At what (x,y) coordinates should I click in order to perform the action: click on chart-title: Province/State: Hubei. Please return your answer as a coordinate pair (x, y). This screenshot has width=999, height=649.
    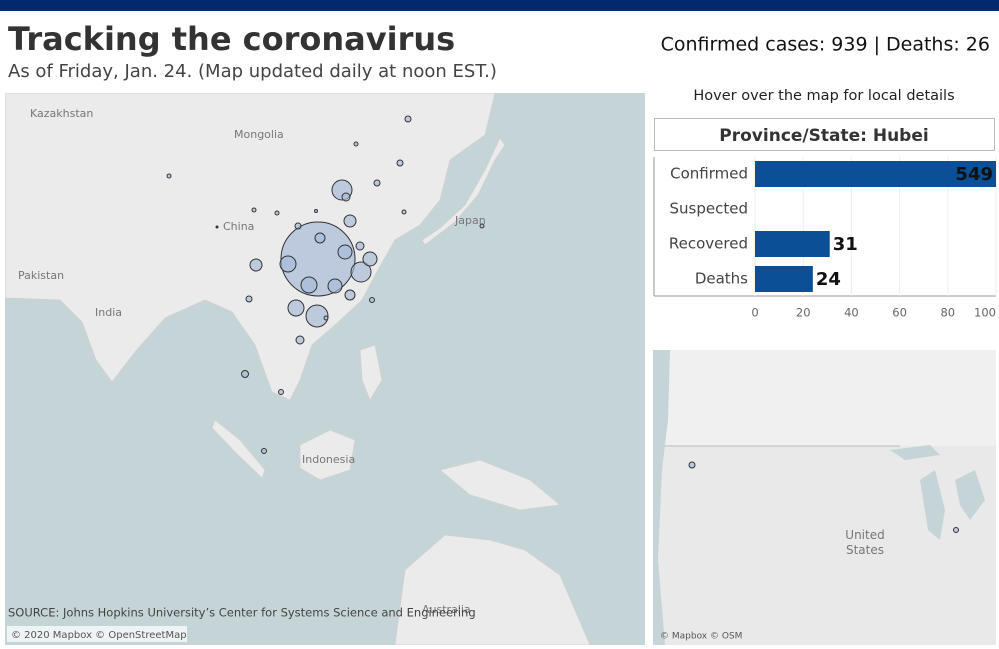
    Looking at the image, I should click on (823, 136).